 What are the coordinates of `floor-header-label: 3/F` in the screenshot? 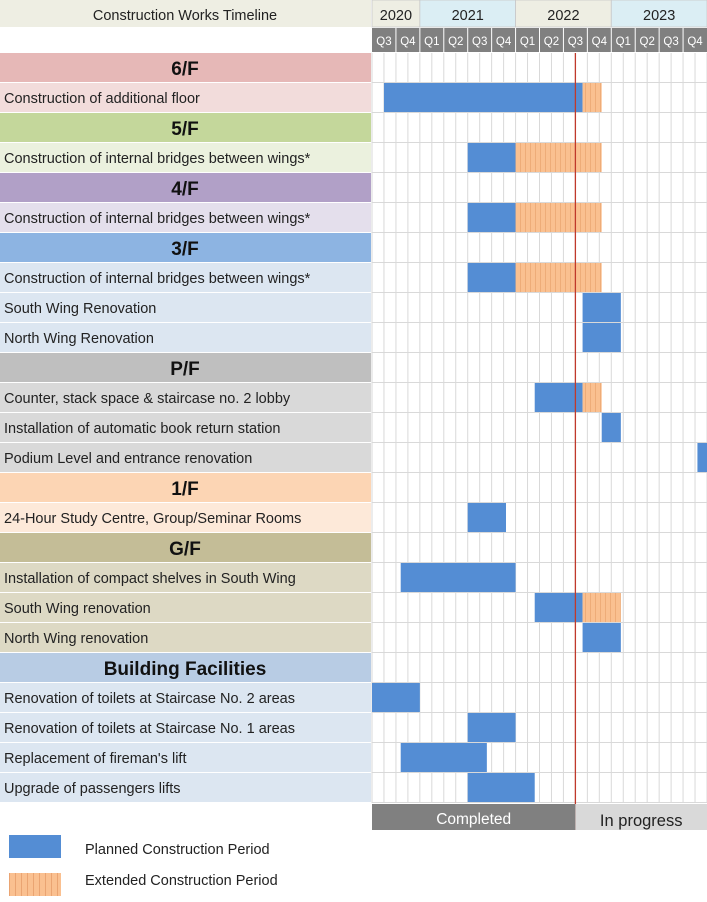 It's located at (184, 249).